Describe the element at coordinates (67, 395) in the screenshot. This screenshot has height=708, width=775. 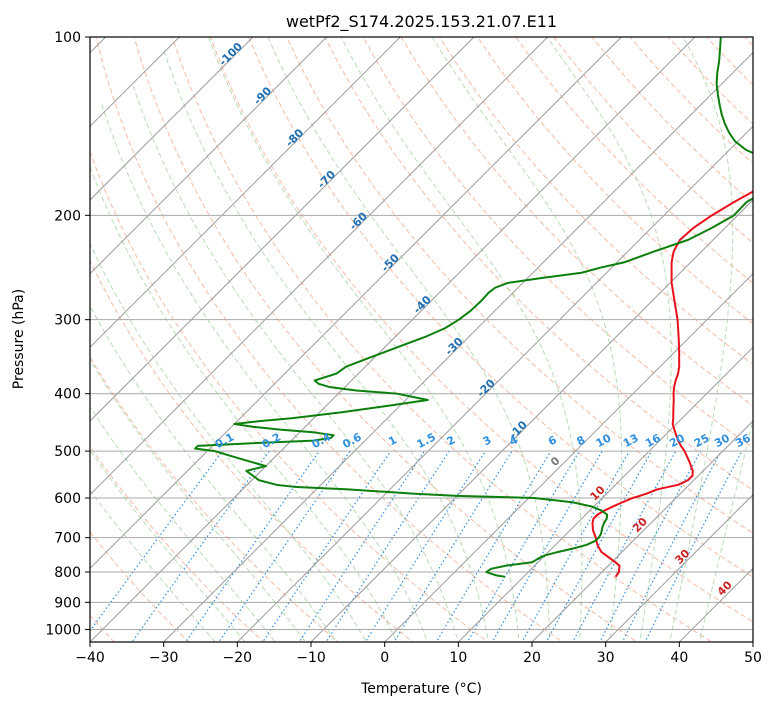
I see `y-tick-label: 400` at that location.